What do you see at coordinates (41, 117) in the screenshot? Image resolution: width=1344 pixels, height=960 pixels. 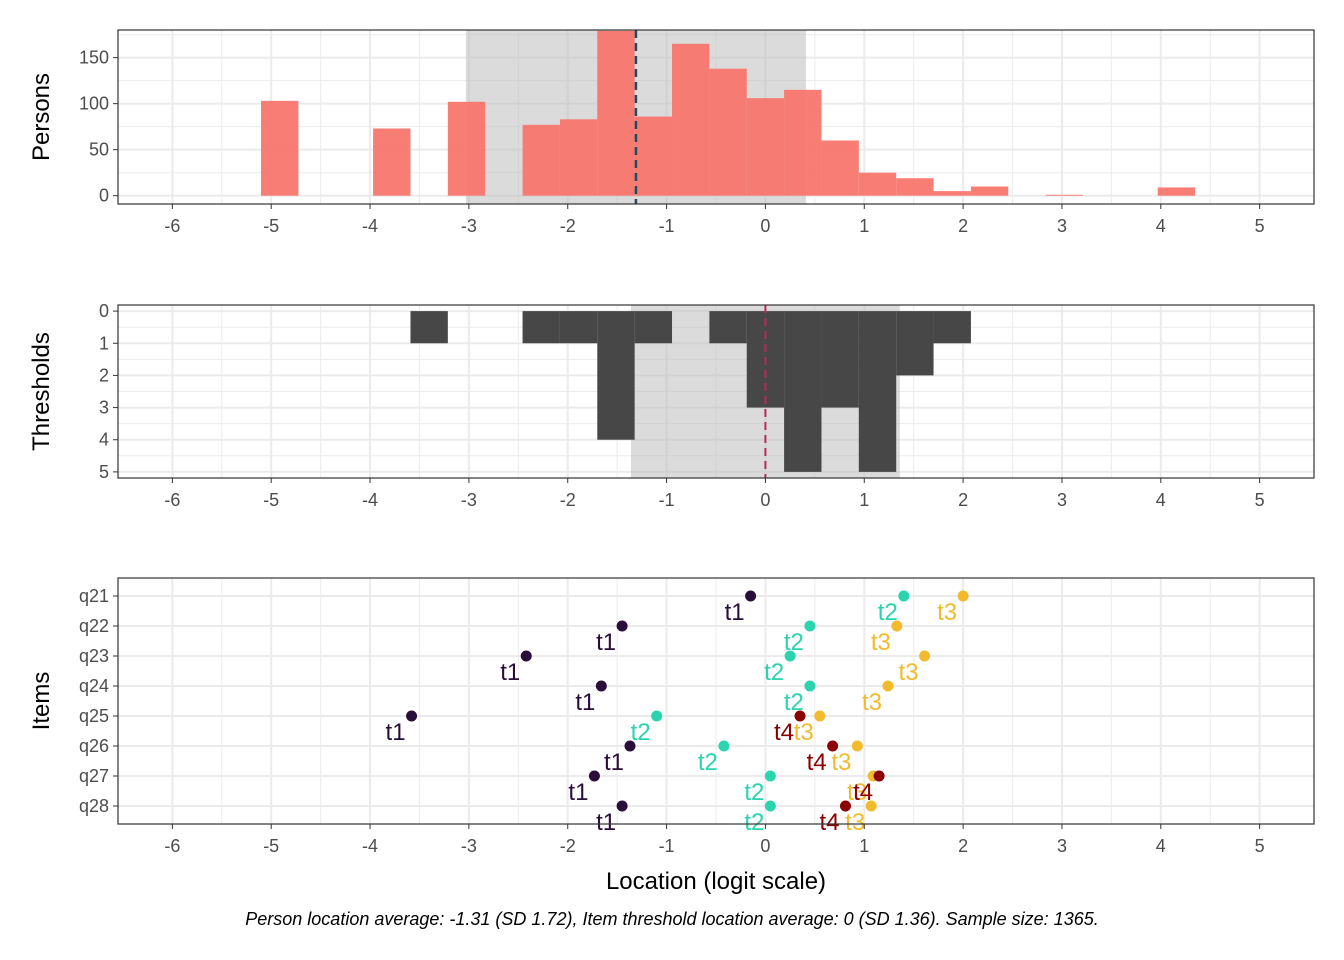 I see `persons-axis-title: Persons` at bounding box center [41, 117].